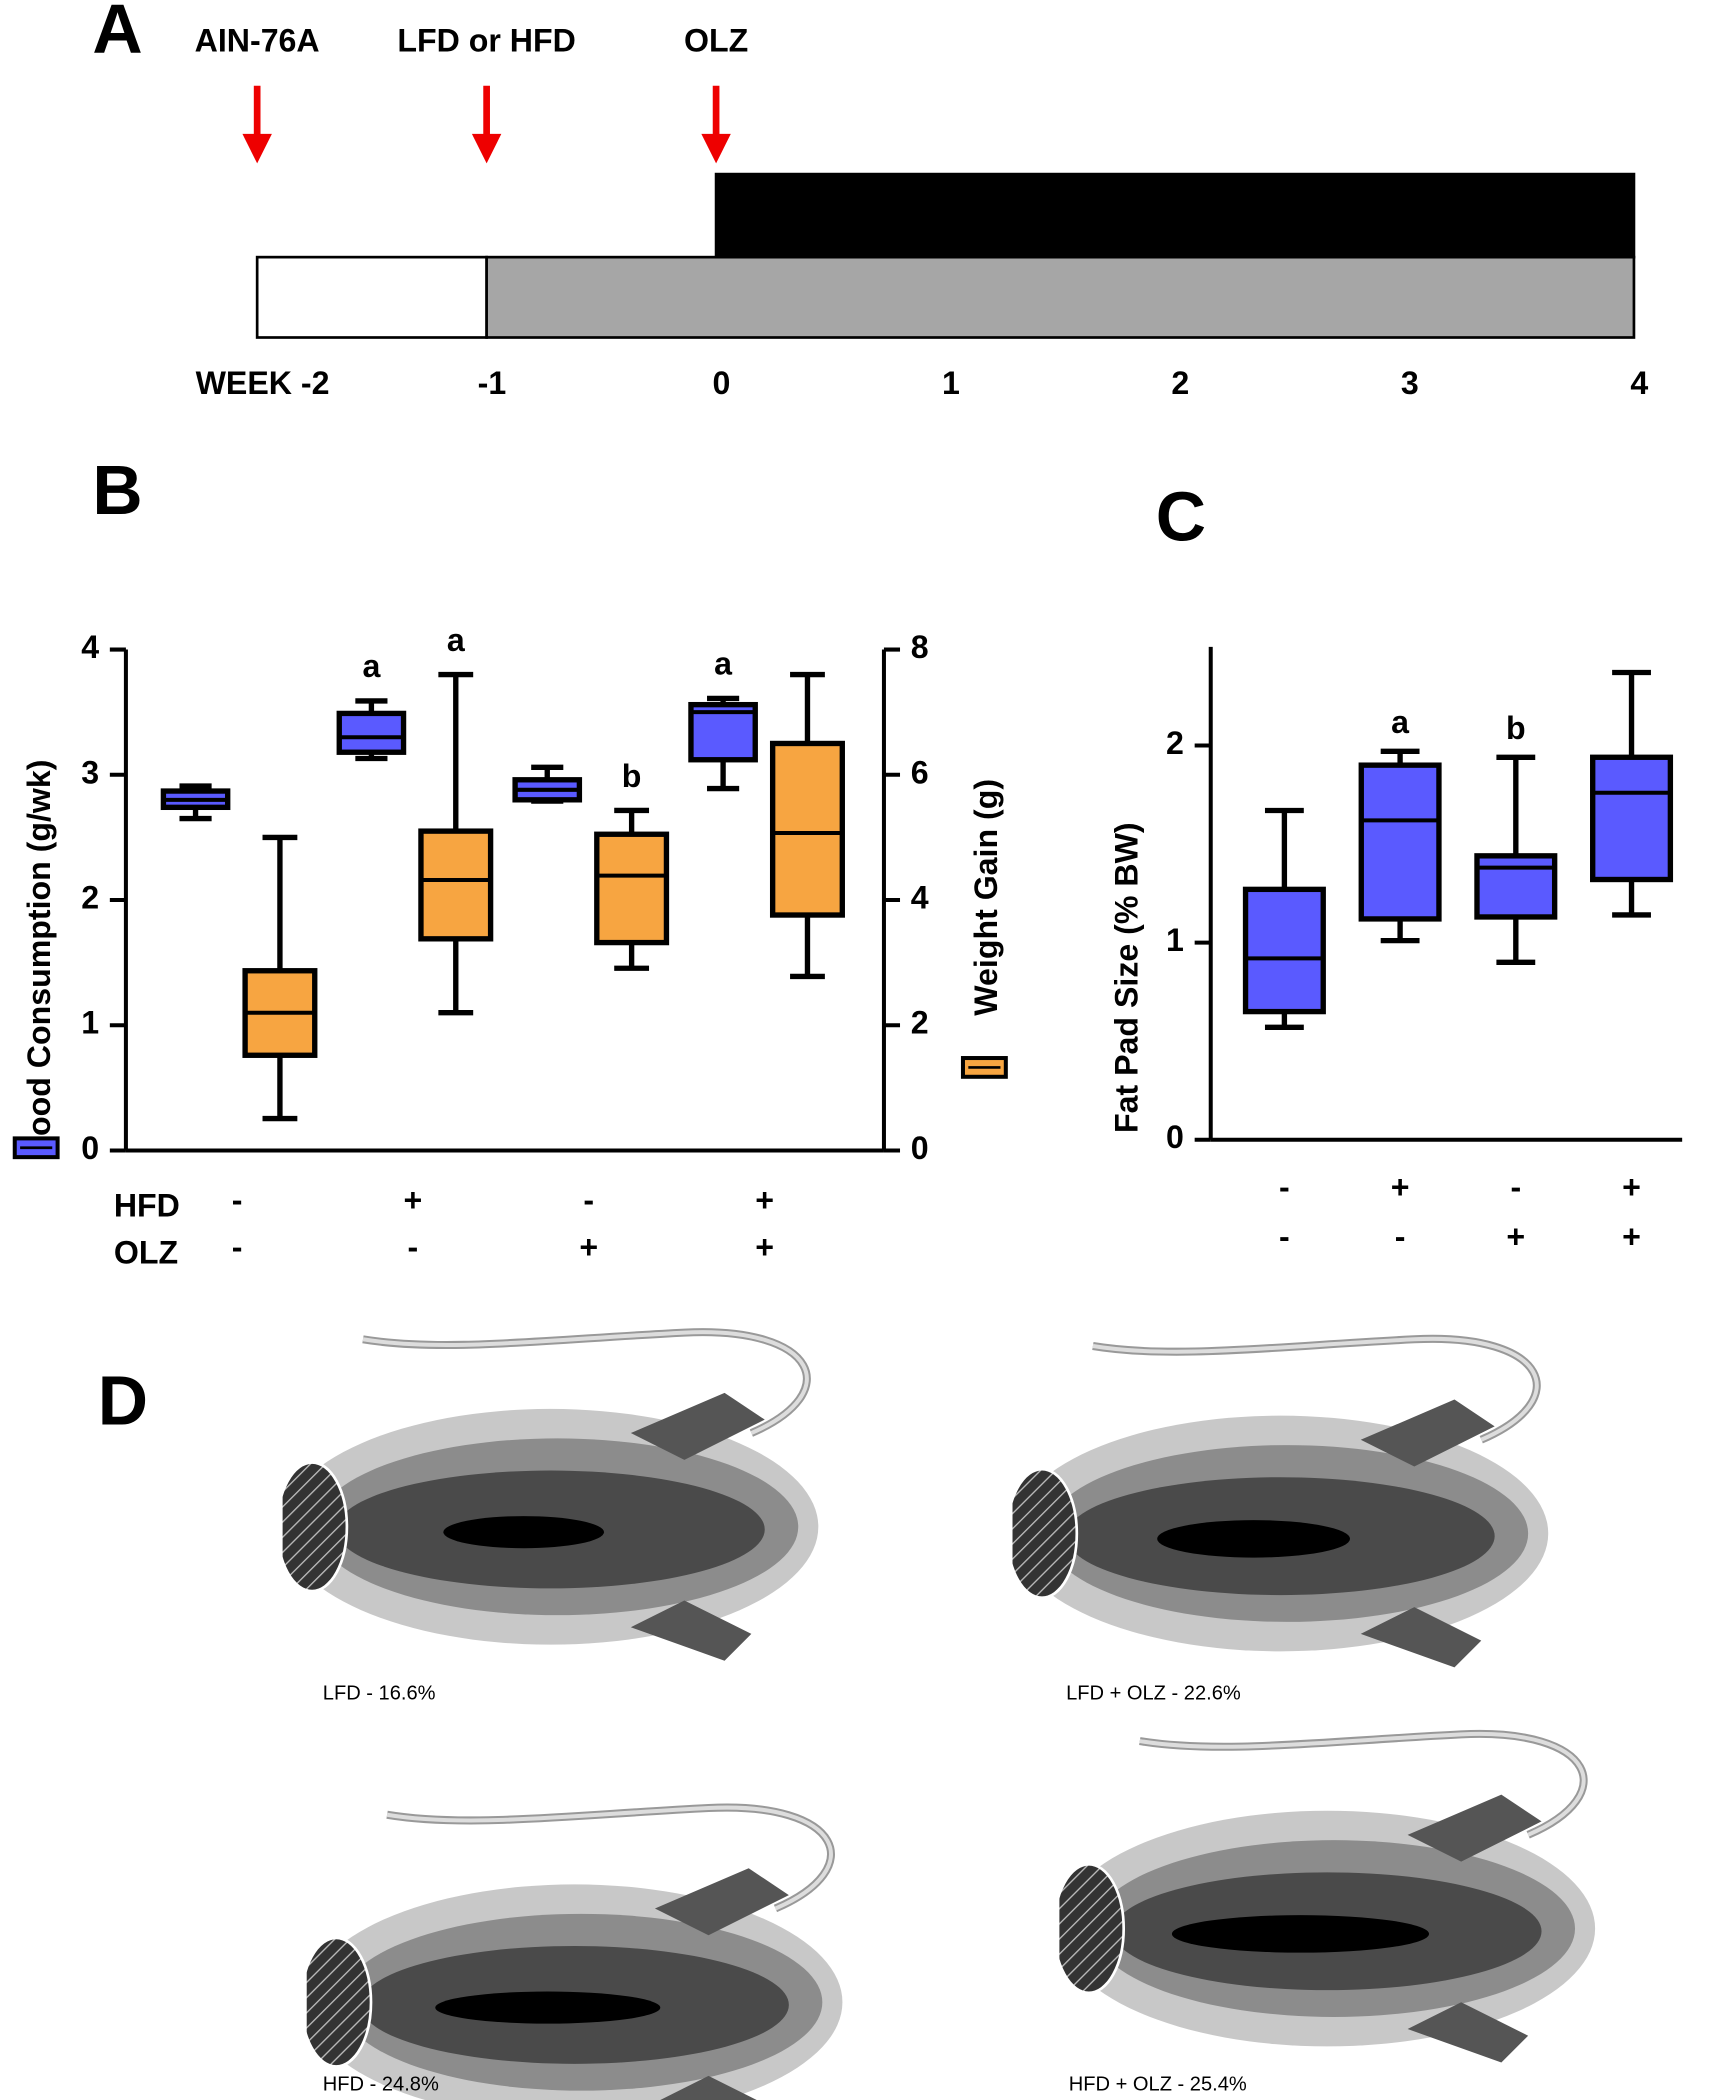 The image size is (1717, 2100). Describe the element at coordinates (257, 40) in the screenshot. I see `event-label: AIN-76A` at that location.